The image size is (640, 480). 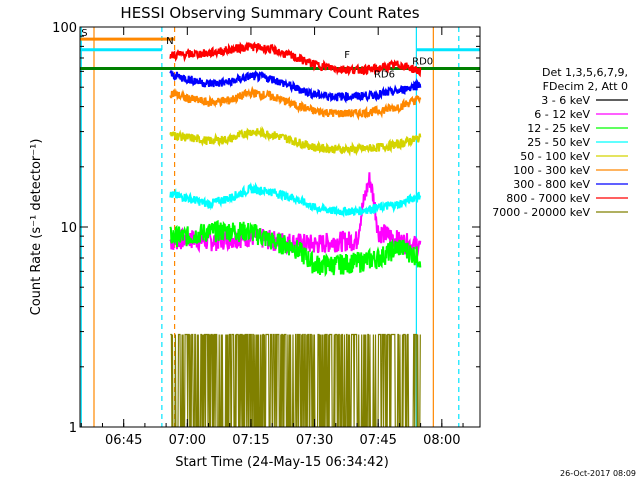 What do you see at coordinates (68, 228) in the screenshot?
I see `y-tick-label: 10` at bounding box center [68, 228].